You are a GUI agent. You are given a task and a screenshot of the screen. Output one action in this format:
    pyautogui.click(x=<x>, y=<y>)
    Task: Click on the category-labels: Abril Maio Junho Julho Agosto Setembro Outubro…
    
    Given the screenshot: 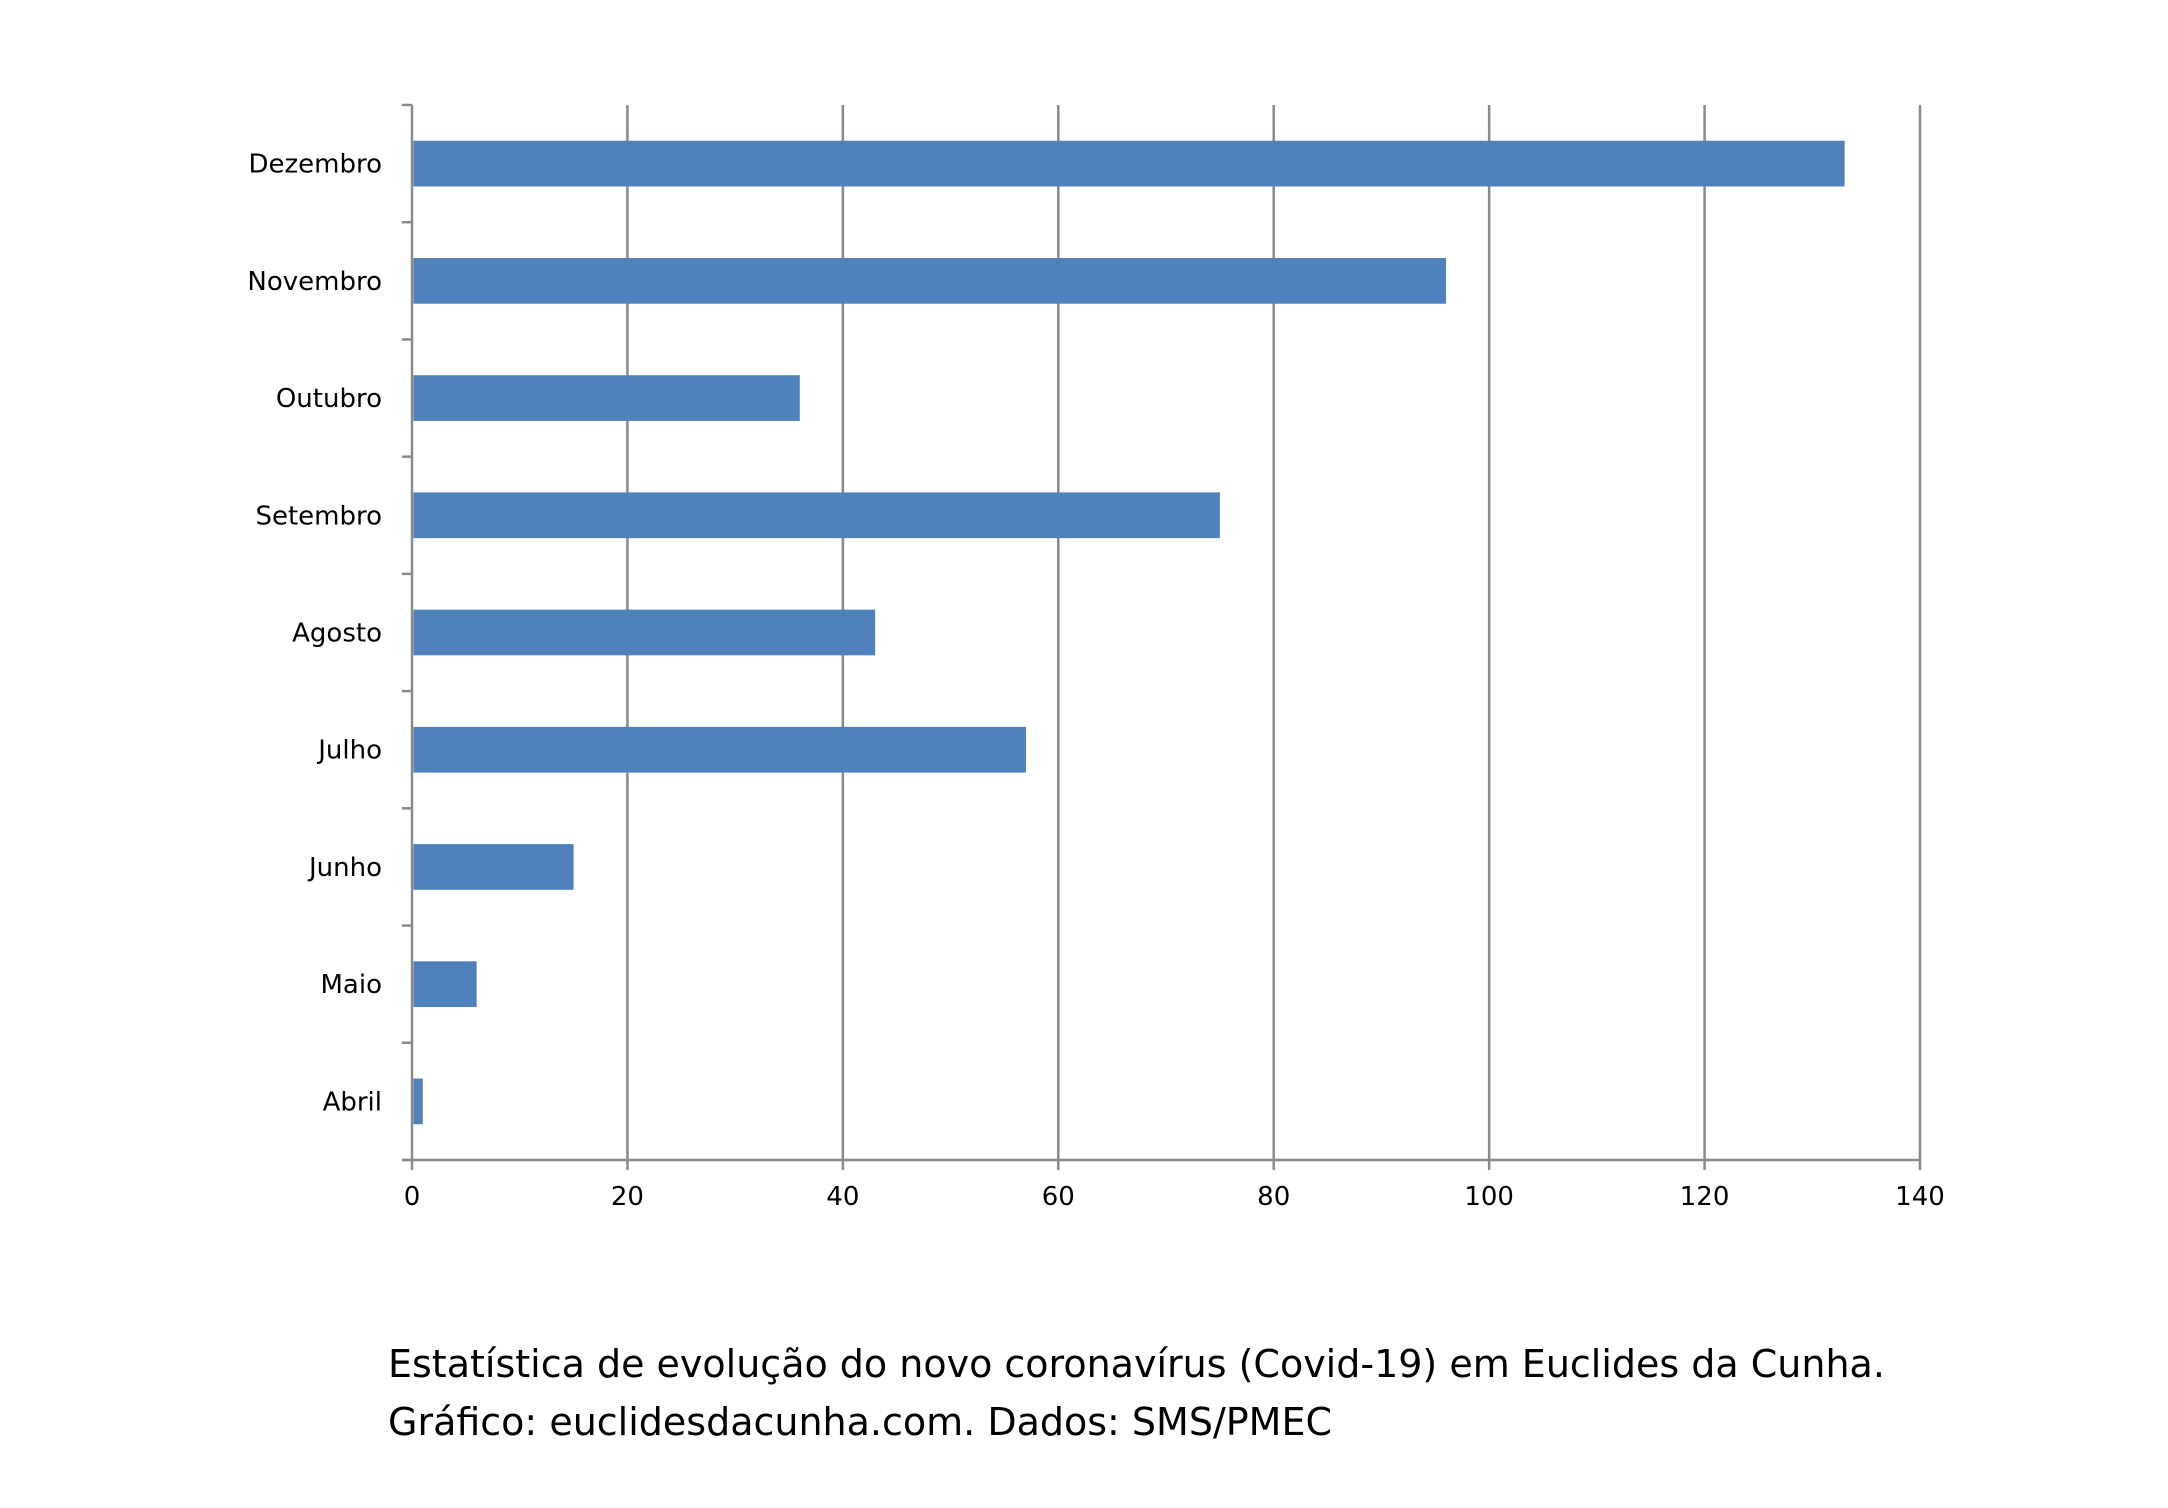 What is the action you would take?
    pyautogui.click(x=314, y=634)
    